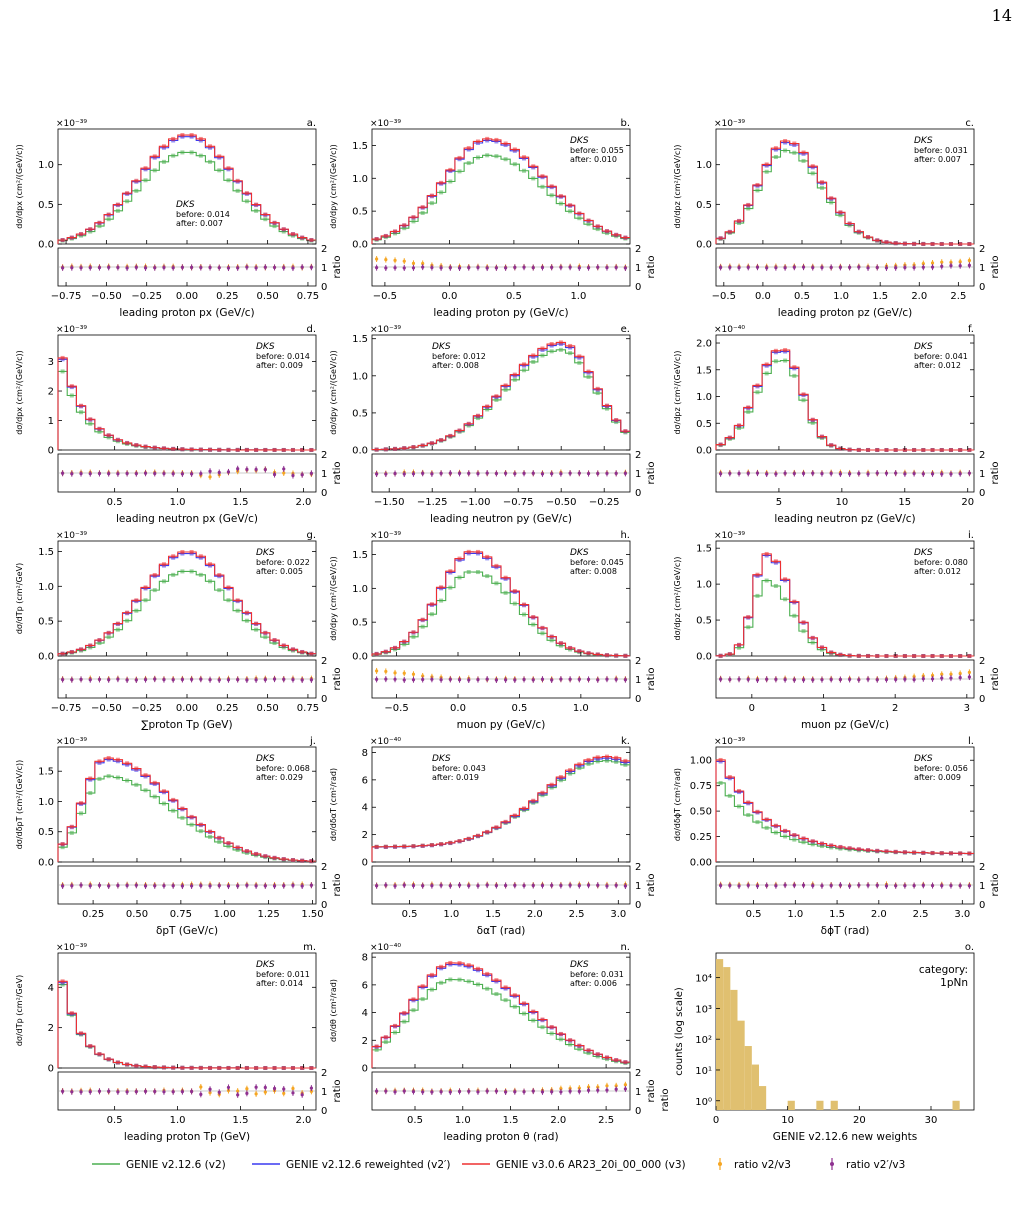  Describe the element at coordinates (46, 772) in the screenshot. I see `y-tick-label: 1.5` at that location.